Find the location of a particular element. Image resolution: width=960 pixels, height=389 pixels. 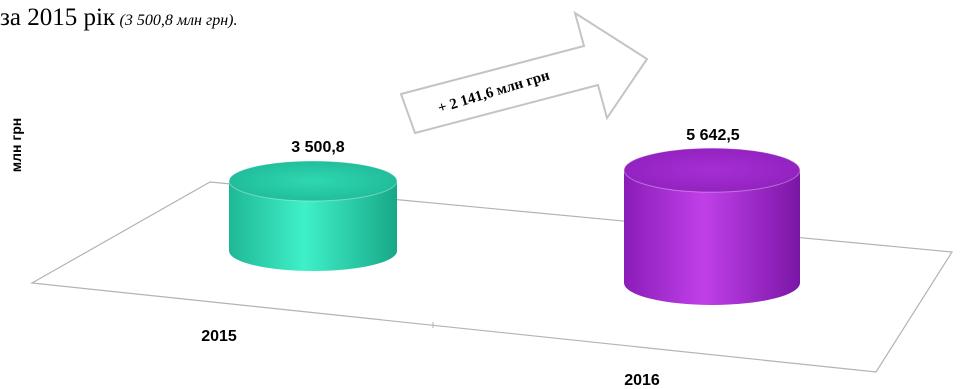

bar-2016 is located at coordinates (712, 226).